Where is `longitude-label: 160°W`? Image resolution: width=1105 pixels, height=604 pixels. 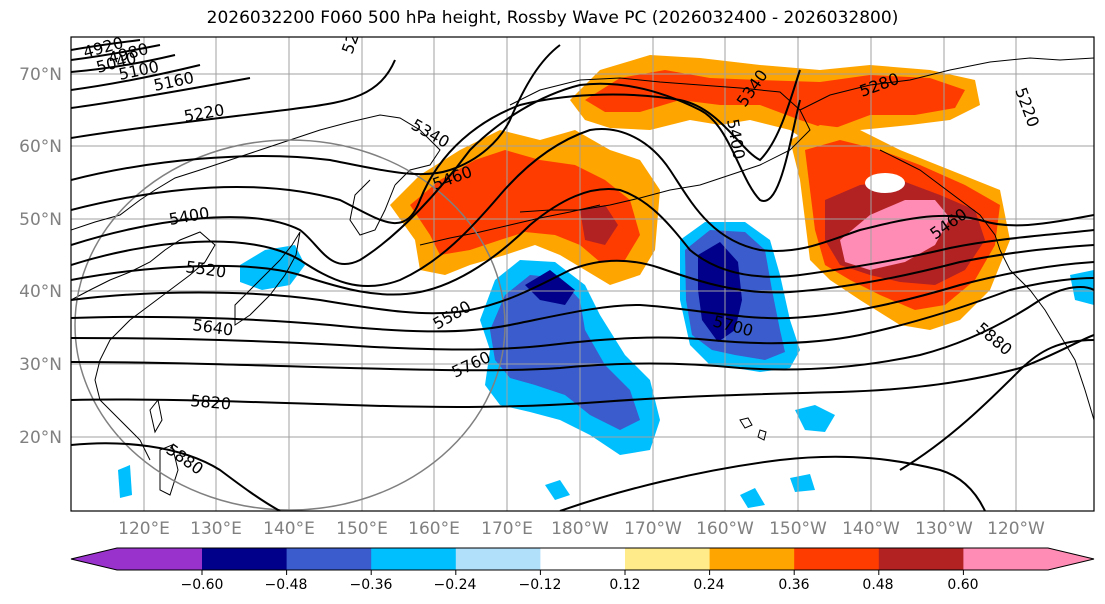
longitude-label: 160°W is located at coordinates (725, 529).